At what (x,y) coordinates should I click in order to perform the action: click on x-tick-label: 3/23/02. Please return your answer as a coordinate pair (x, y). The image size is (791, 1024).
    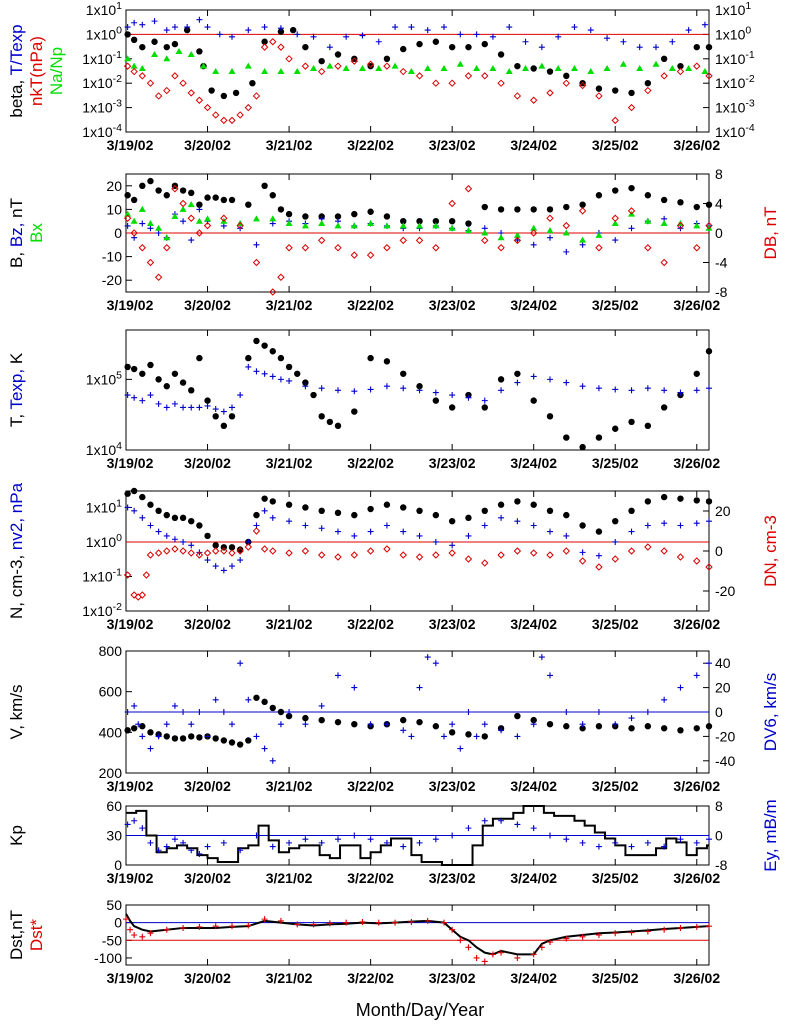
    Looking at the image, I should click on (452, 145).